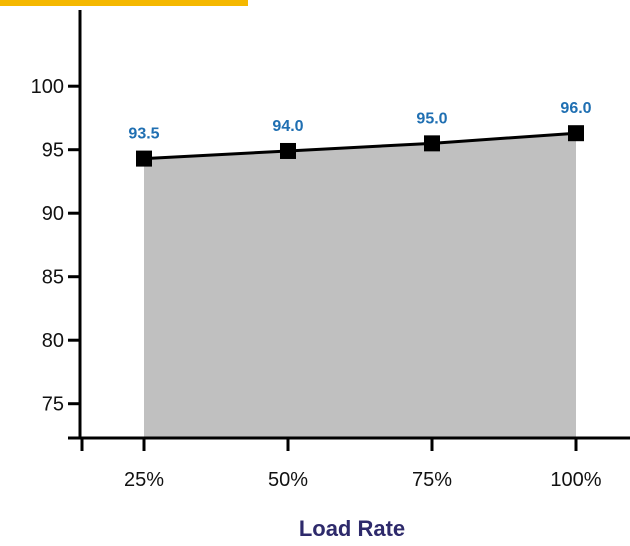  What do you see at coordinates (341, 464) in the screenshot?
I see `x-ticks: 25% 50% 75% 100%` at bounding box center [341, 464].